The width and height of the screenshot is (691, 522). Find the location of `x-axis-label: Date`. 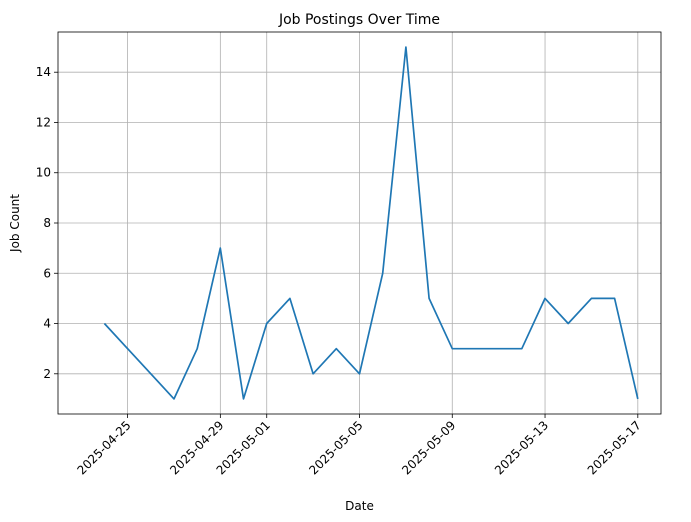

x-axis-label: Date is located at coordinates (359, 506).